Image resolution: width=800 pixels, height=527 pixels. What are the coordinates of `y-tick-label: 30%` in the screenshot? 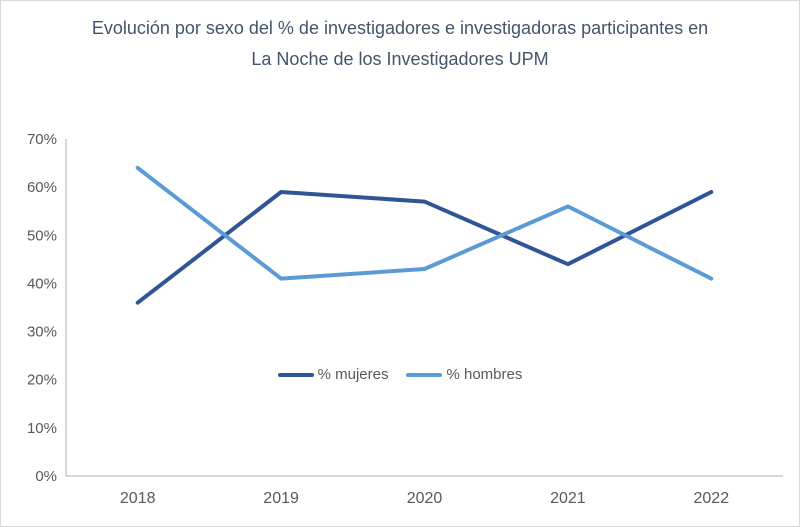 It's located at (42, 332).